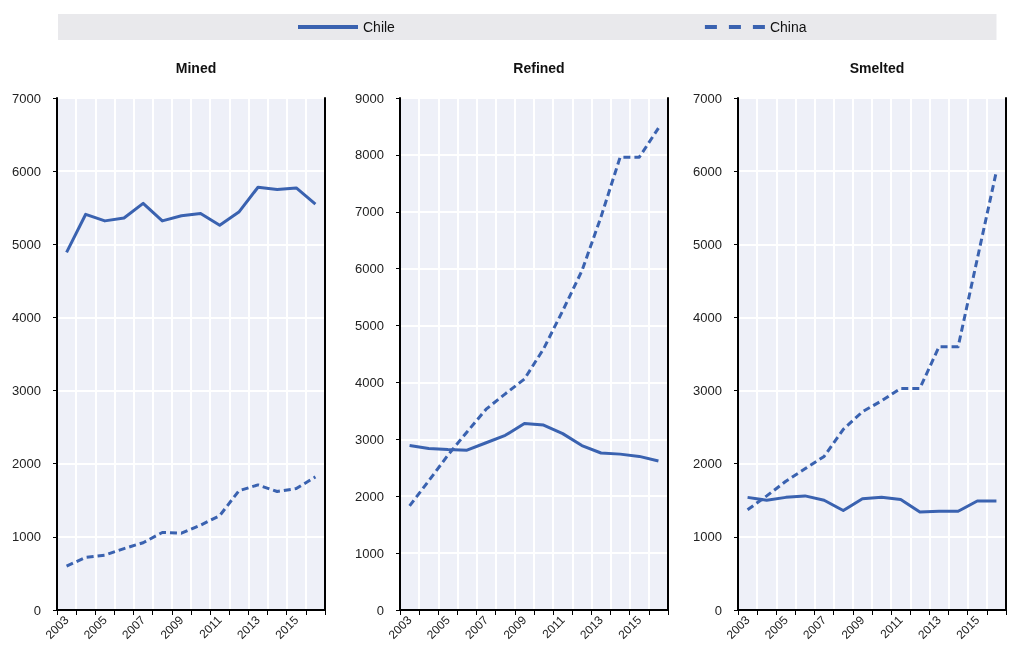 The width and height of the screenshot is (1028, 648). What do you see at coordinates (877, 68) in the screenshot?
I see `chart-title: Smelted` at bounding box center [877, 68].